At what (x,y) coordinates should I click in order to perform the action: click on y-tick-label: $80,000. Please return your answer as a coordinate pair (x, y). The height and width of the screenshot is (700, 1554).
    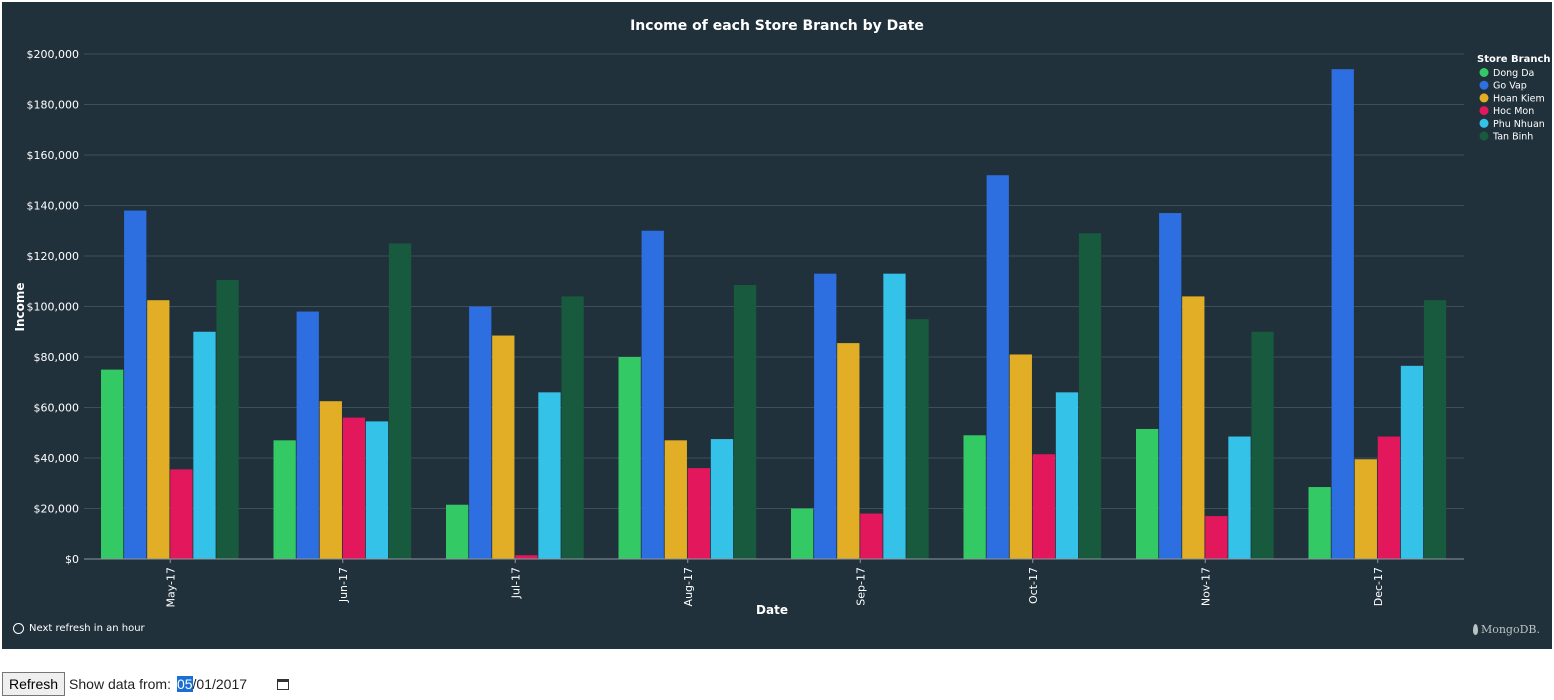
    Looking at the image, I should click on (57, 357).